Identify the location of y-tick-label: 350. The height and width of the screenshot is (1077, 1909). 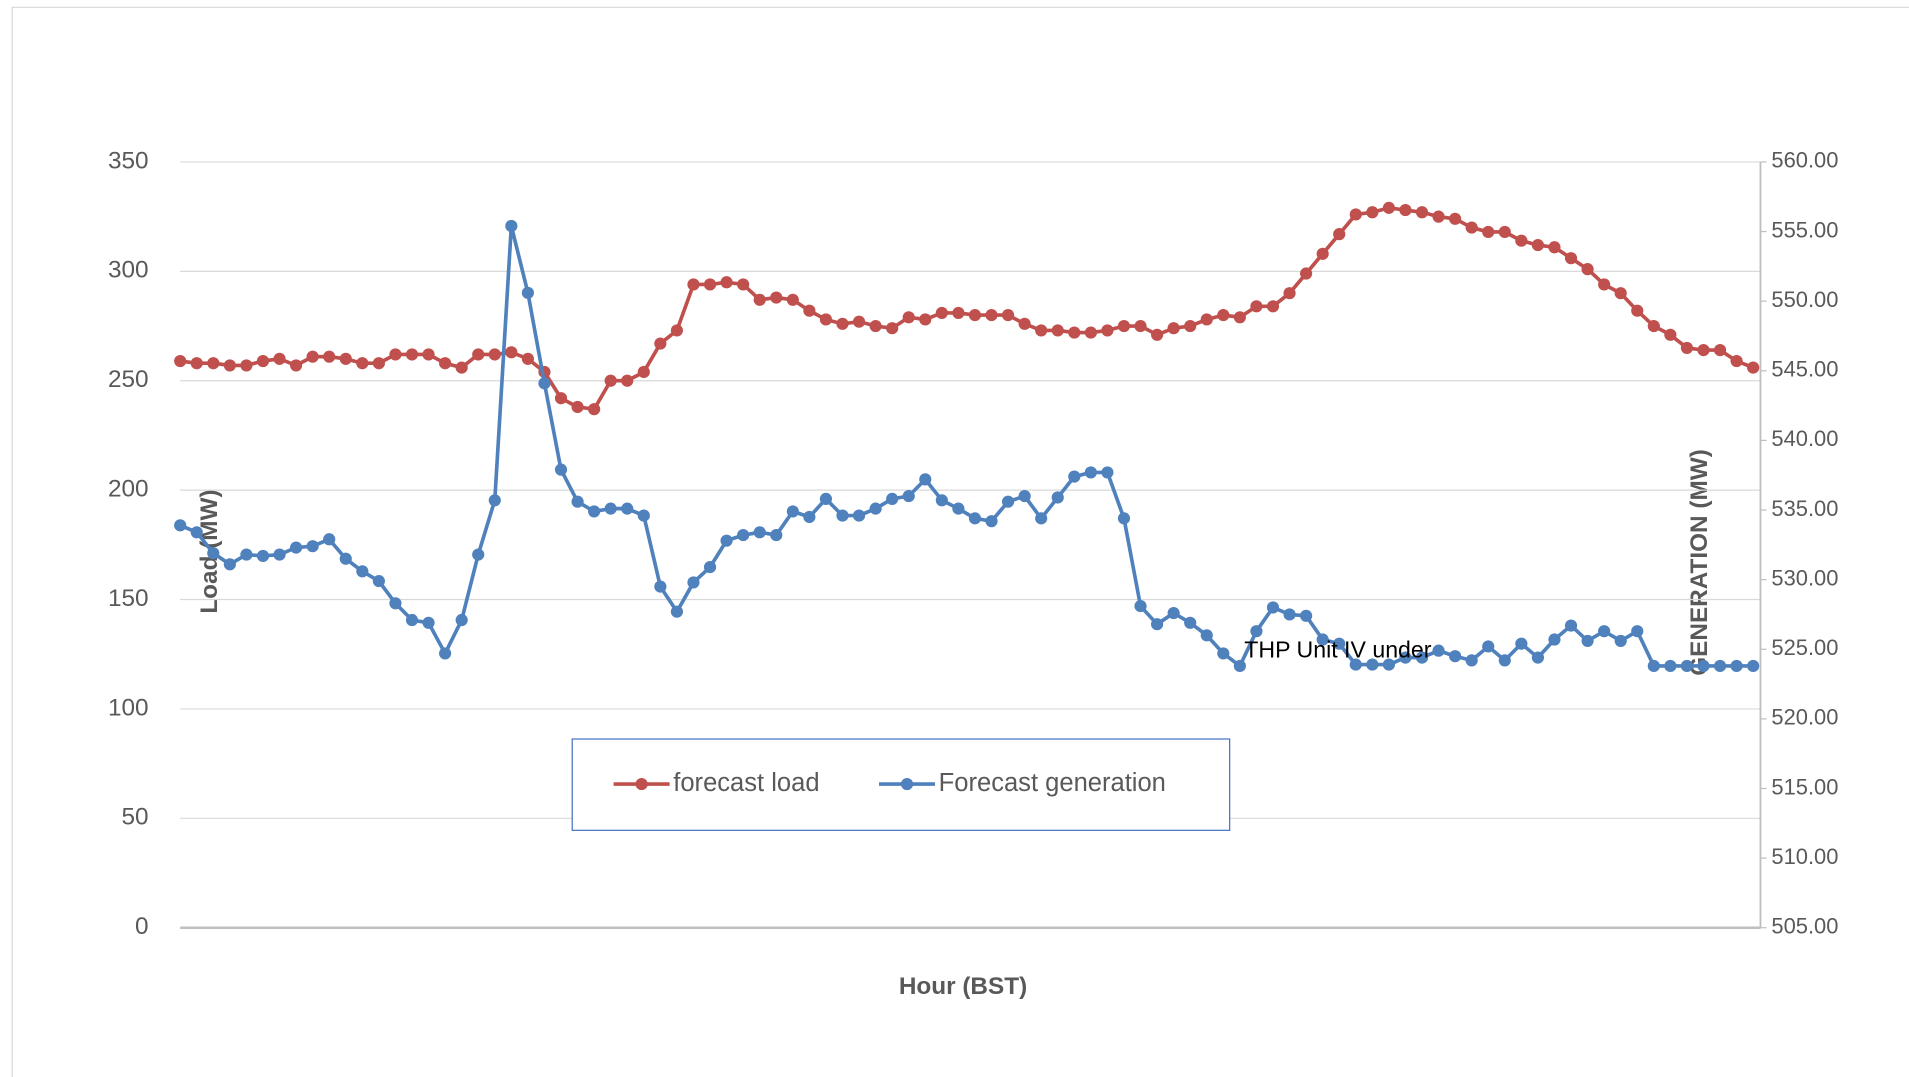
(128, 160).